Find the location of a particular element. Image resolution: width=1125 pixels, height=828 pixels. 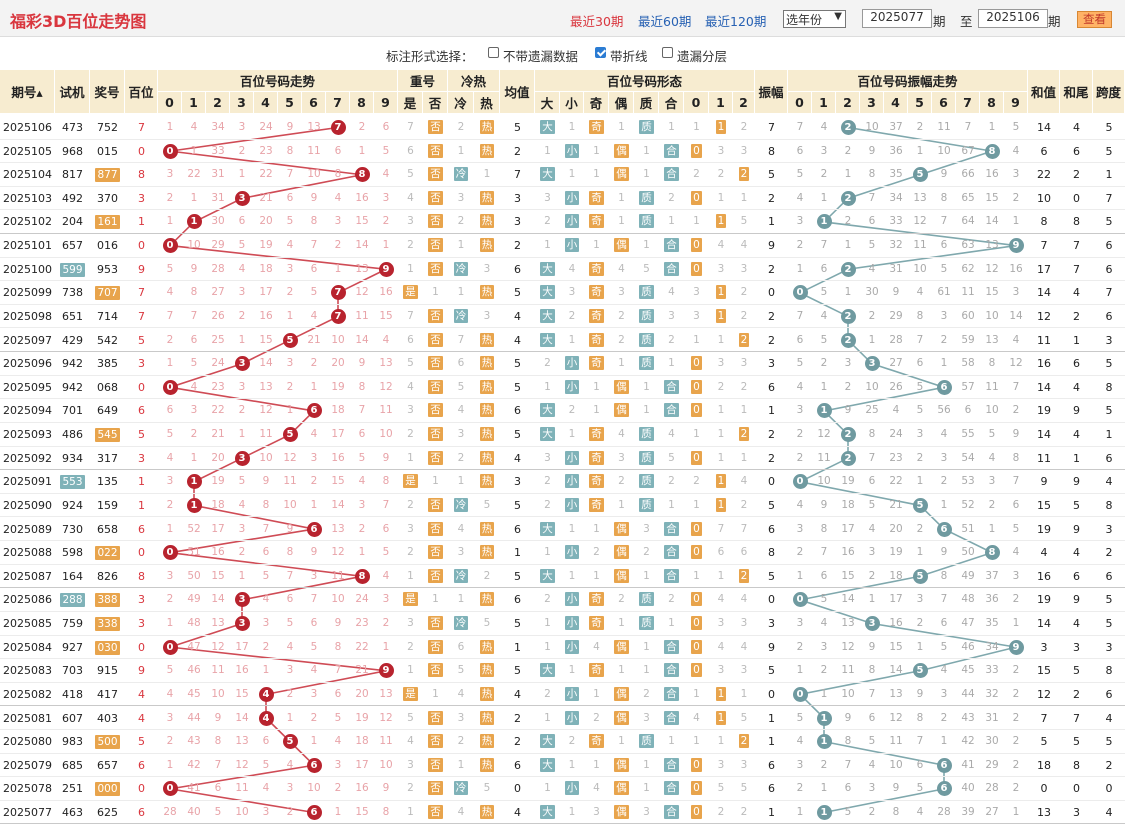

query-button: 查看 is located at coordinates (1094, 19).